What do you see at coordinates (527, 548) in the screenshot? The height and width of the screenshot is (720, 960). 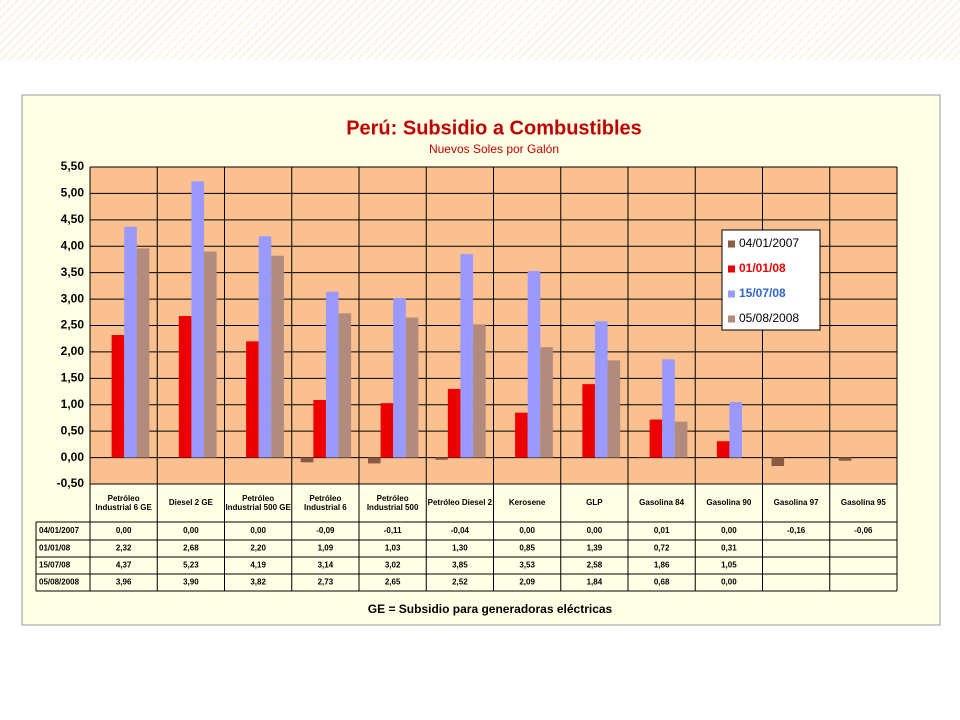 I see `table-cell: 0,85` at bounding box center [527, 548].